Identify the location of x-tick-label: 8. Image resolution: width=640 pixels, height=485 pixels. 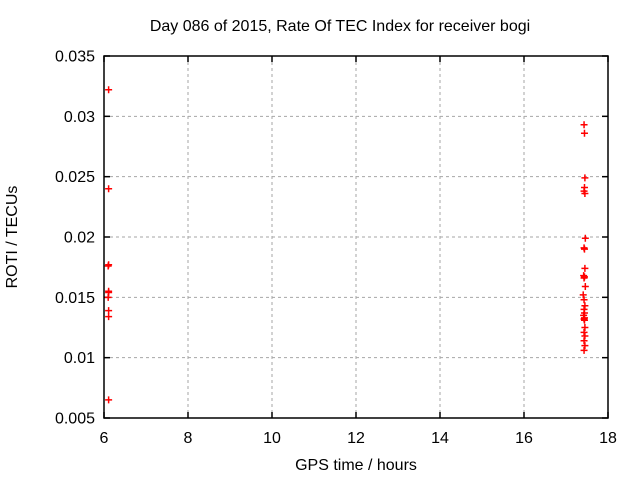
(188, 438).